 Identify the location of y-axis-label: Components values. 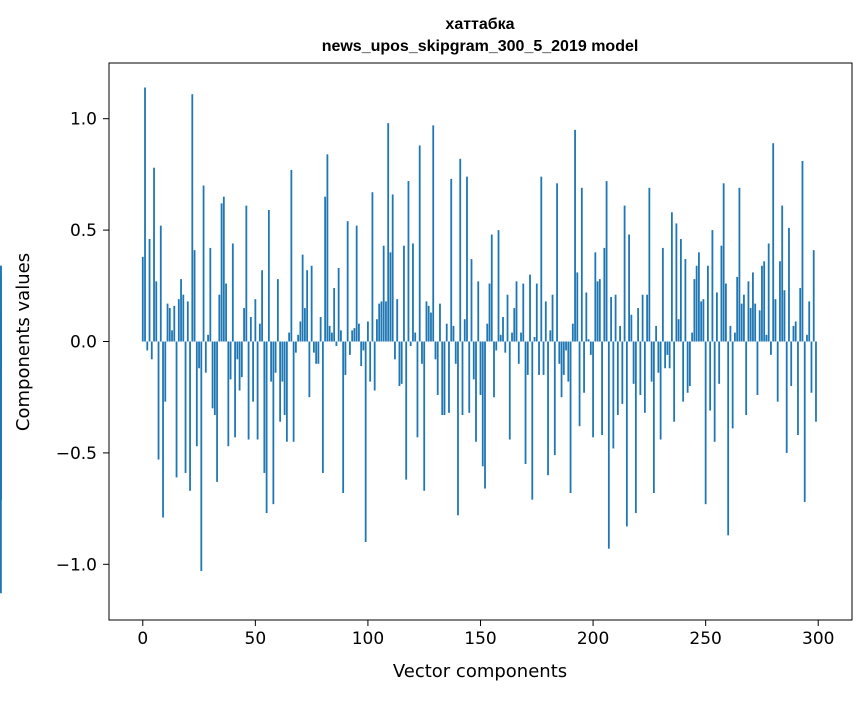
(23, 342).